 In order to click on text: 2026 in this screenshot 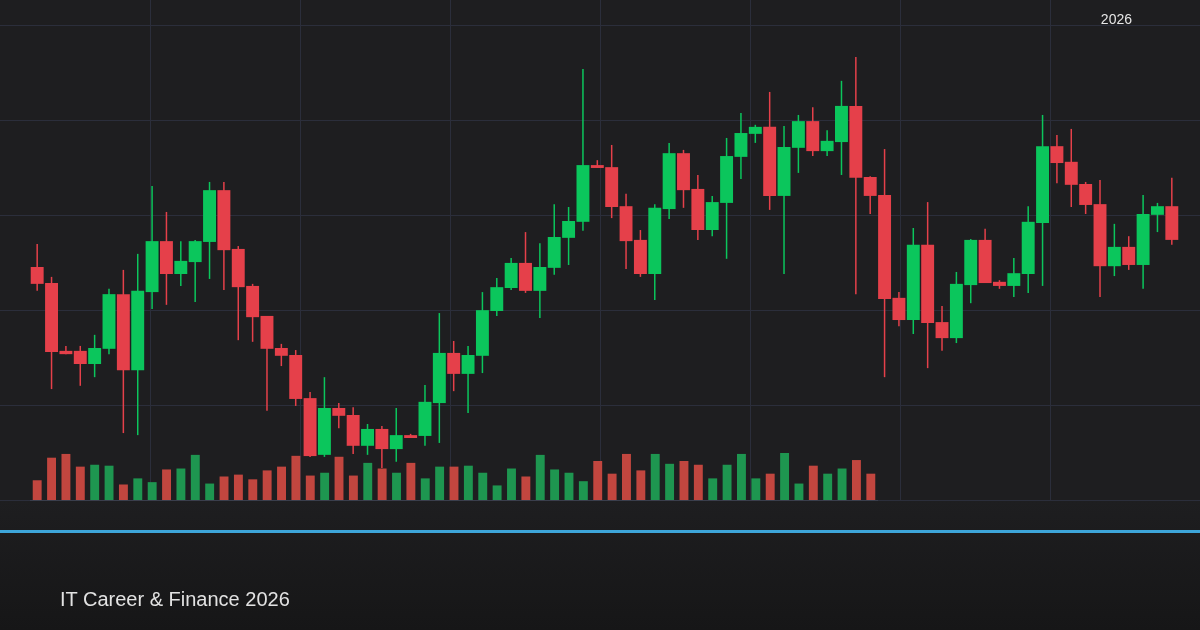, I will do `click(1116, 19)`.